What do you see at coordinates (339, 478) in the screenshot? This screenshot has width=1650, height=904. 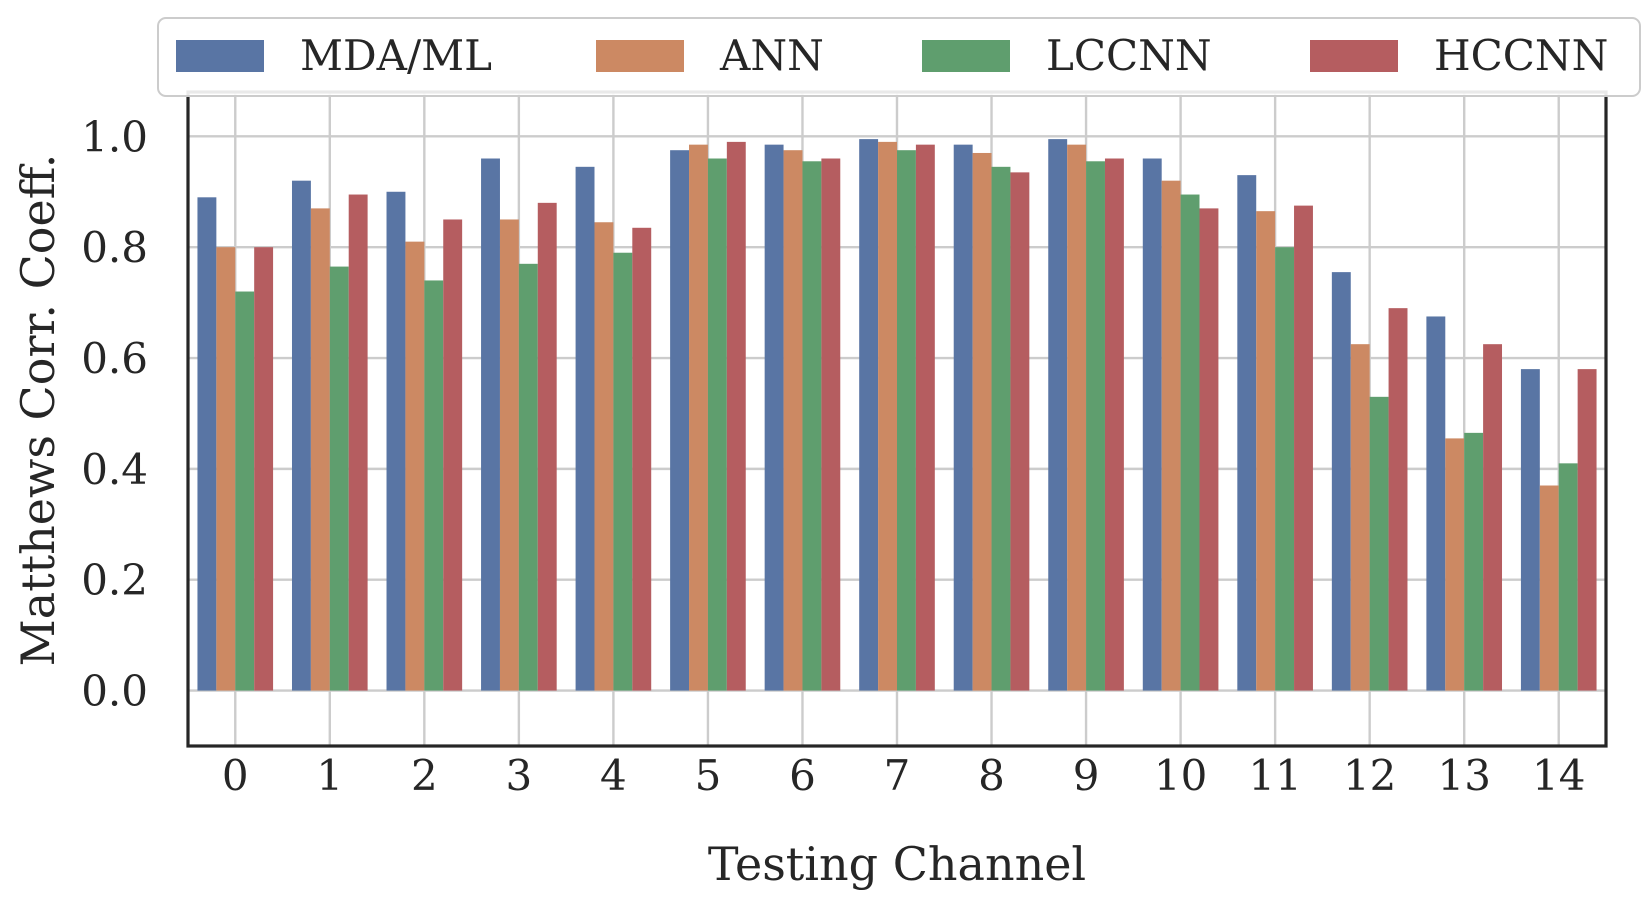 I see `bar-lccnn-ch1` at bounding box center [339, 478].